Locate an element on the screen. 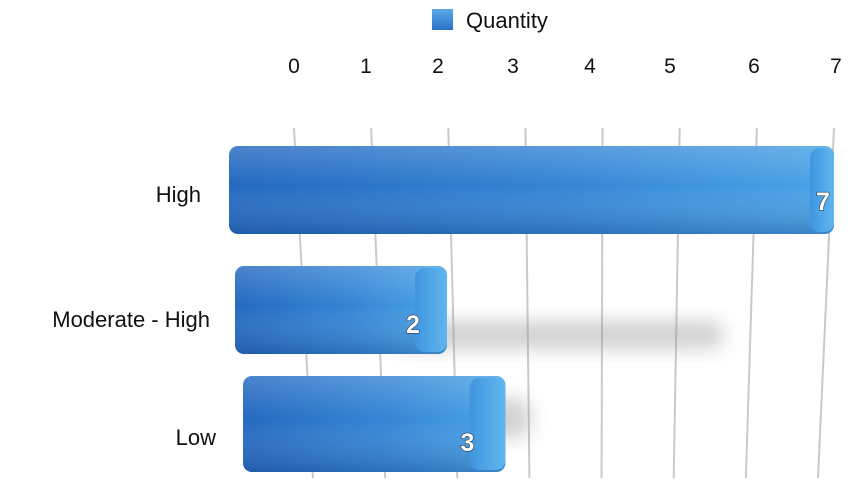  data-label: 2 is located at coordinates (413, 325).